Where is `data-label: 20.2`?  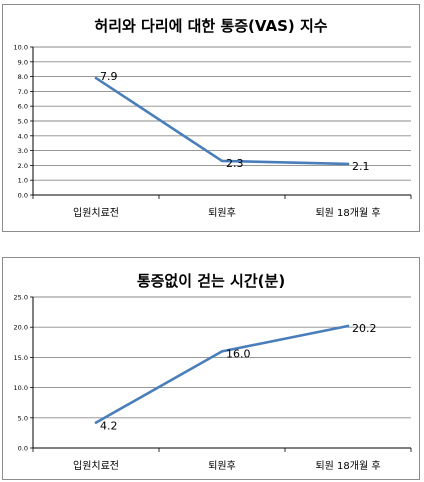
data-label: 20.2 is located at coordinates (364, 328).